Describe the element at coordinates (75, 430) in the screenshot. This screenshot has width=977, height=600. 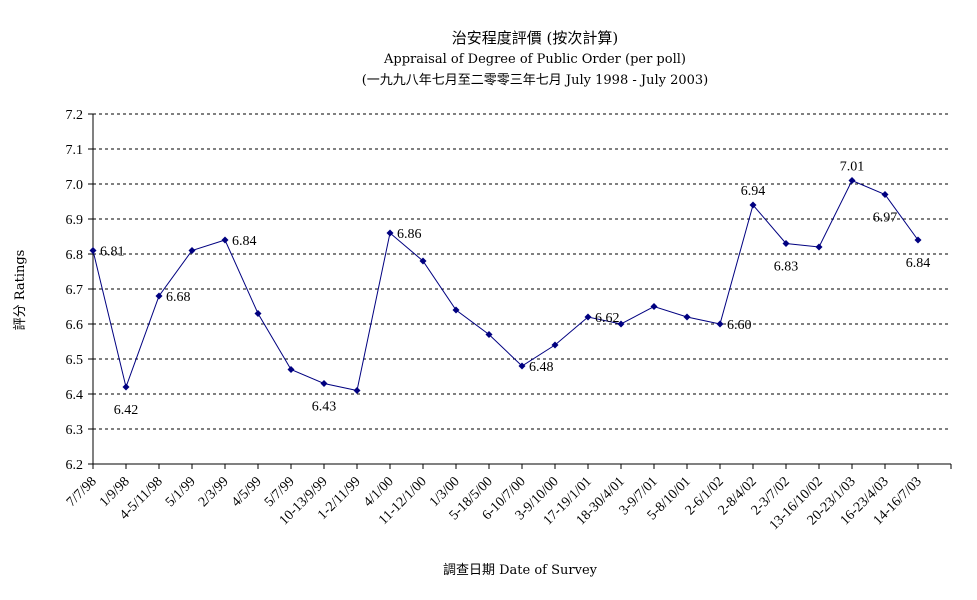
I see `y-tick-label: 6.3` at that location.